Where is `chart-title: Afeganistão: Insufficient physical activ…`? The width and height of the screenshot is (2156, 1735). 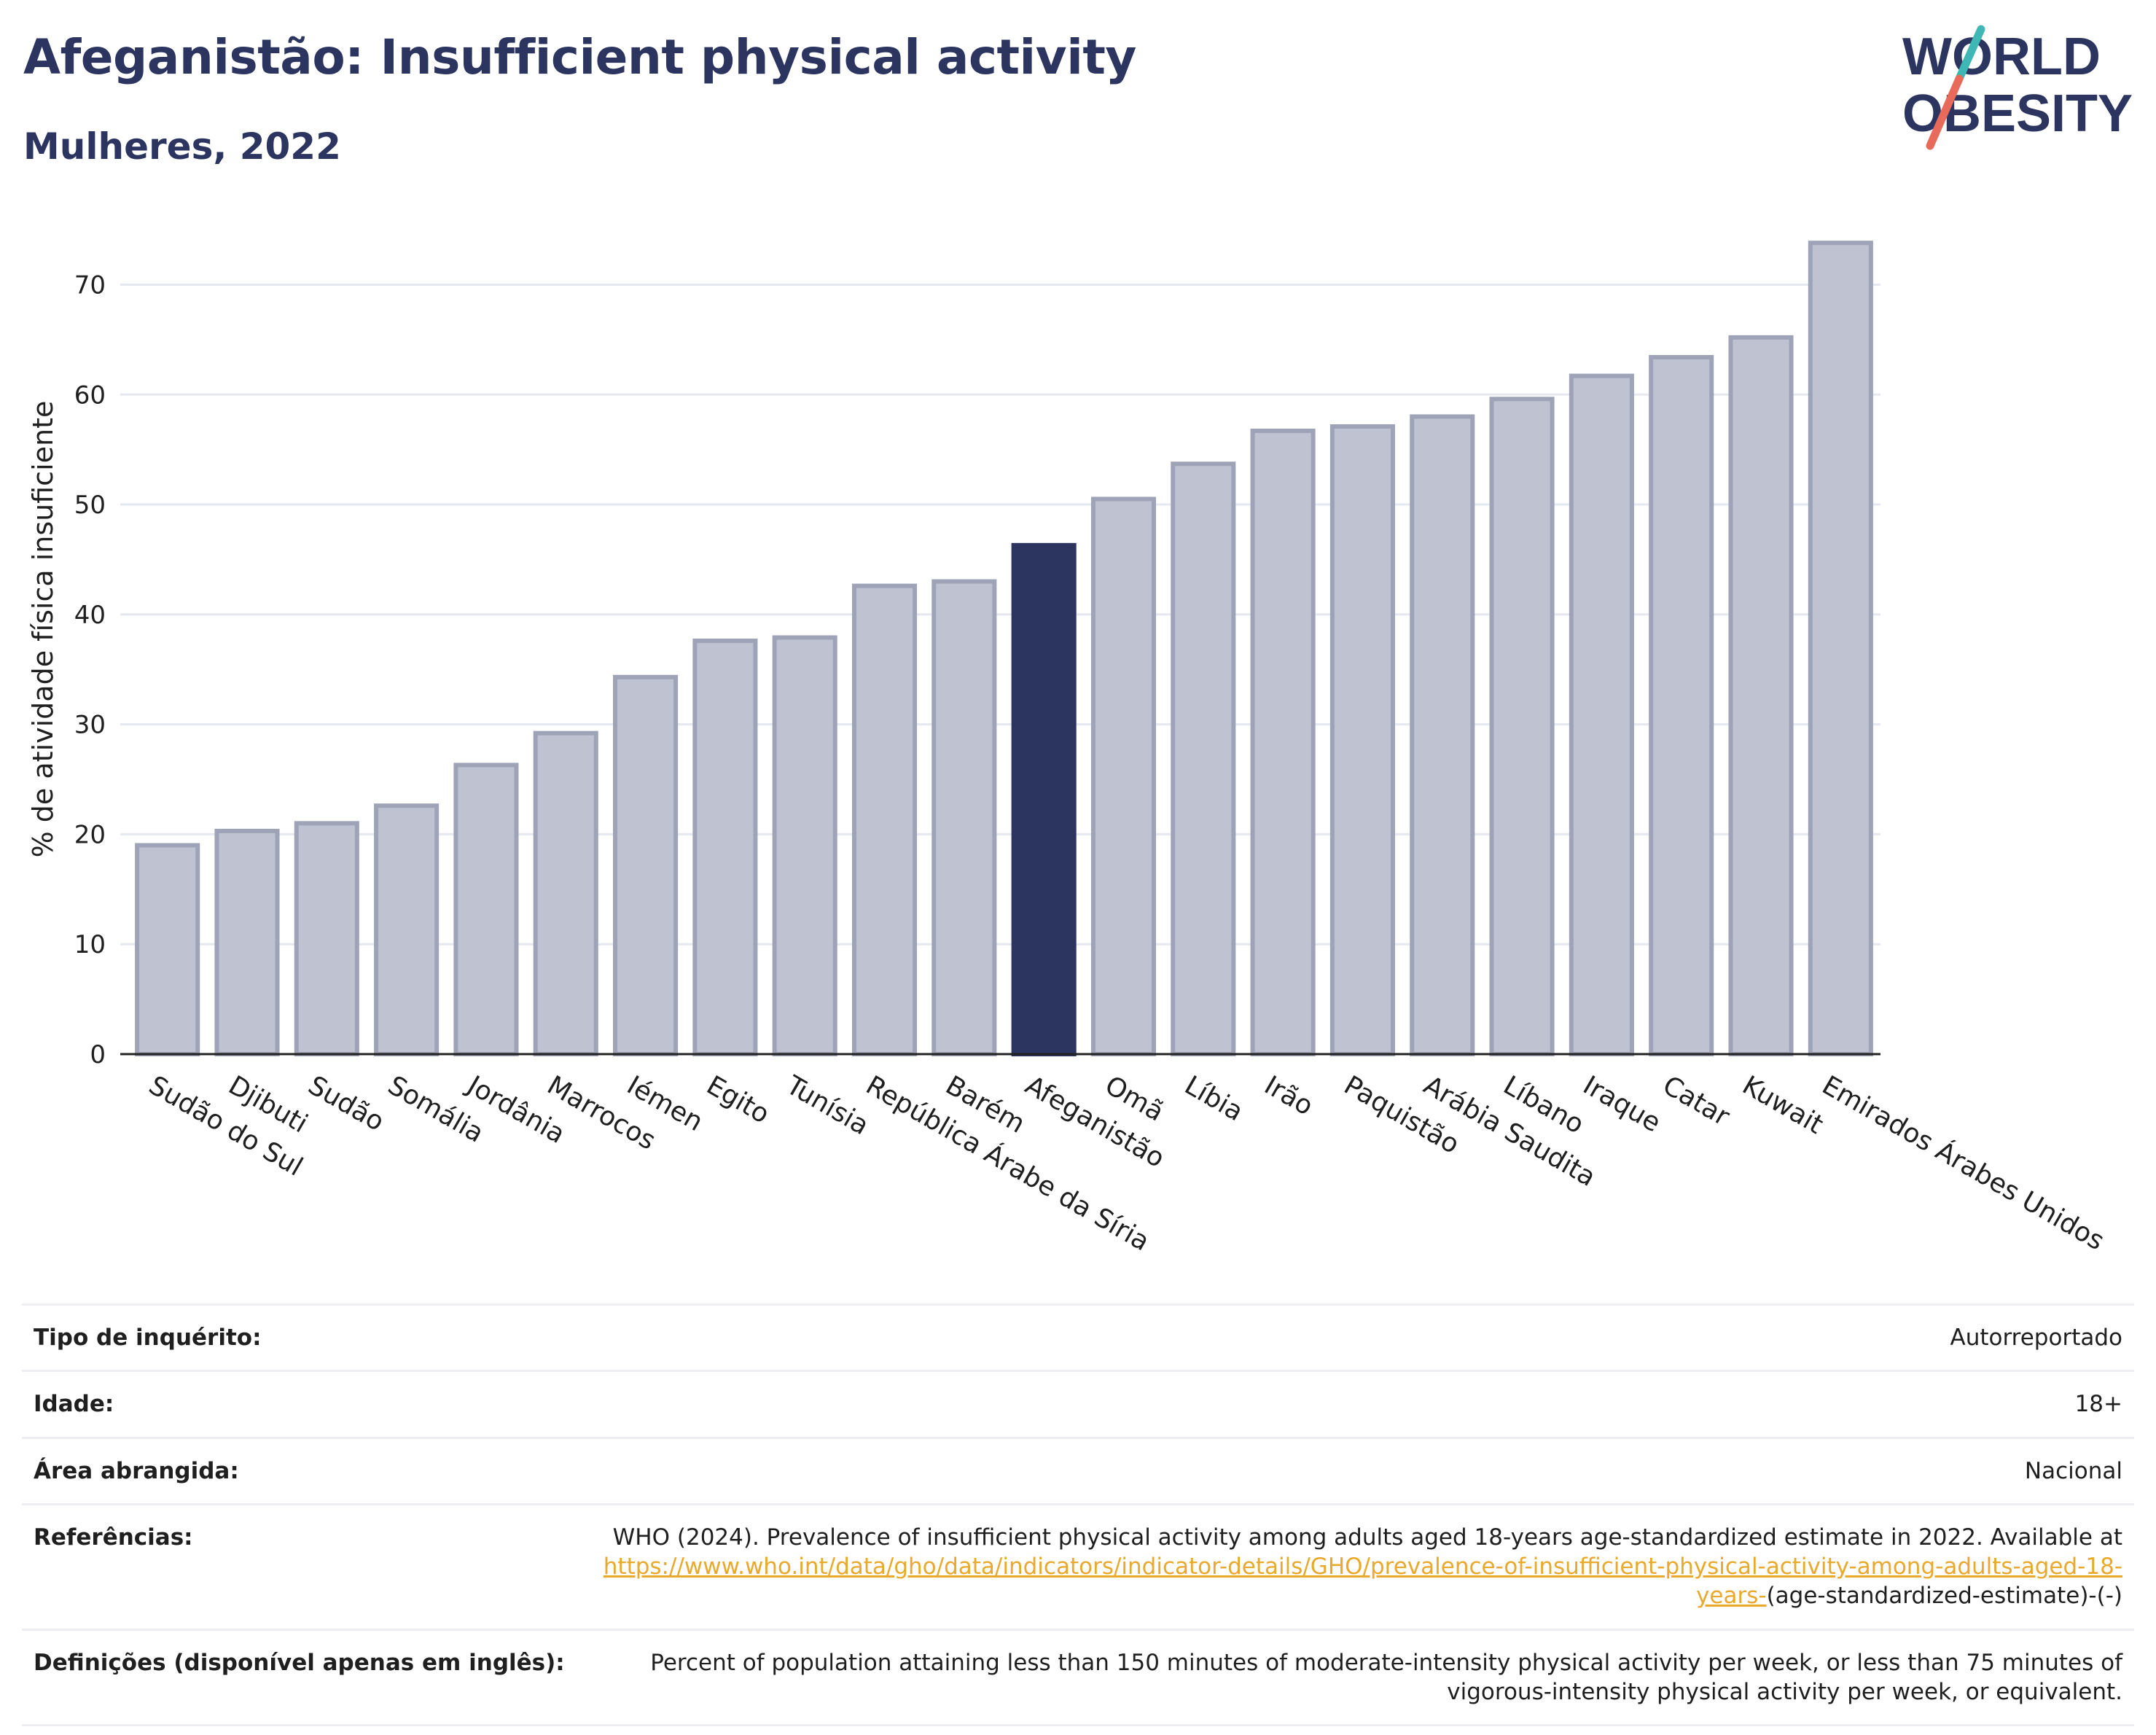
chart-title: Afeganistão: Insufficient physical activ… is located at coordinates (580, 57).